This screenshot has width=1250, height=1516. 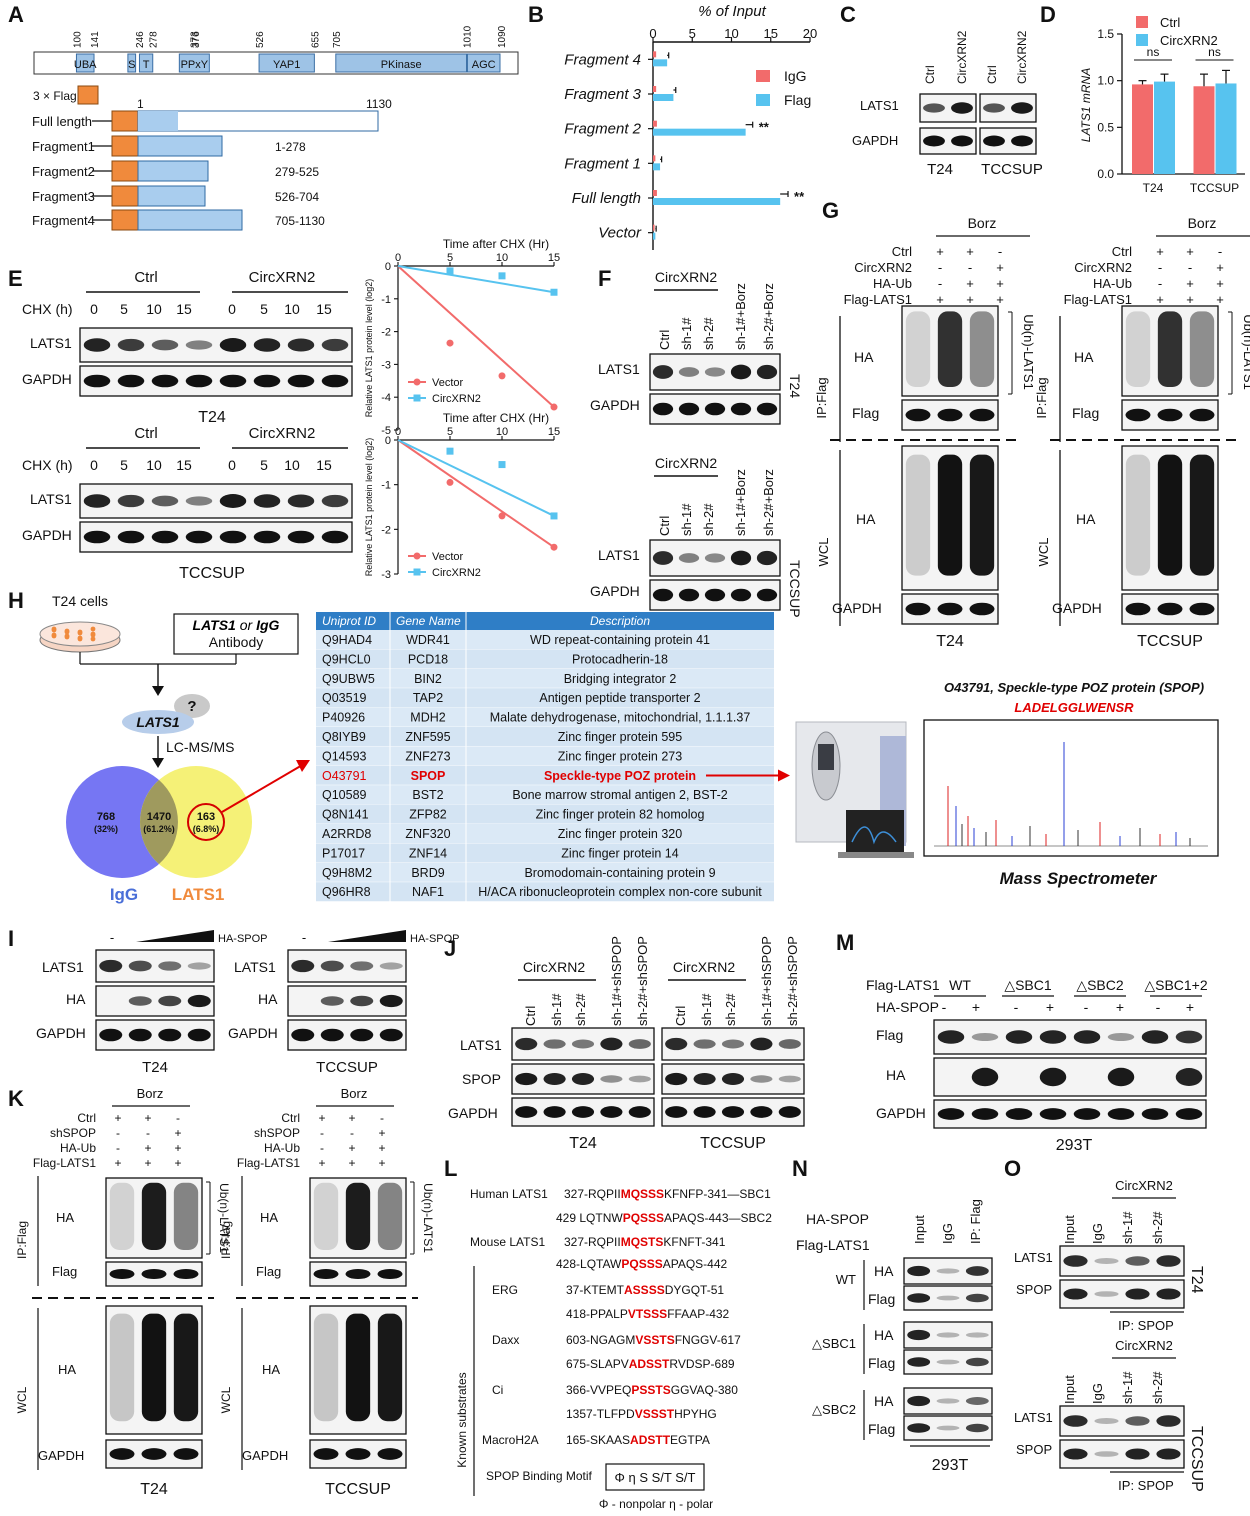 What do you see at coordinates (428, 640) in the screenshot?
I see `table-cell-gene: WDR41` at bounding box center [428, 640].